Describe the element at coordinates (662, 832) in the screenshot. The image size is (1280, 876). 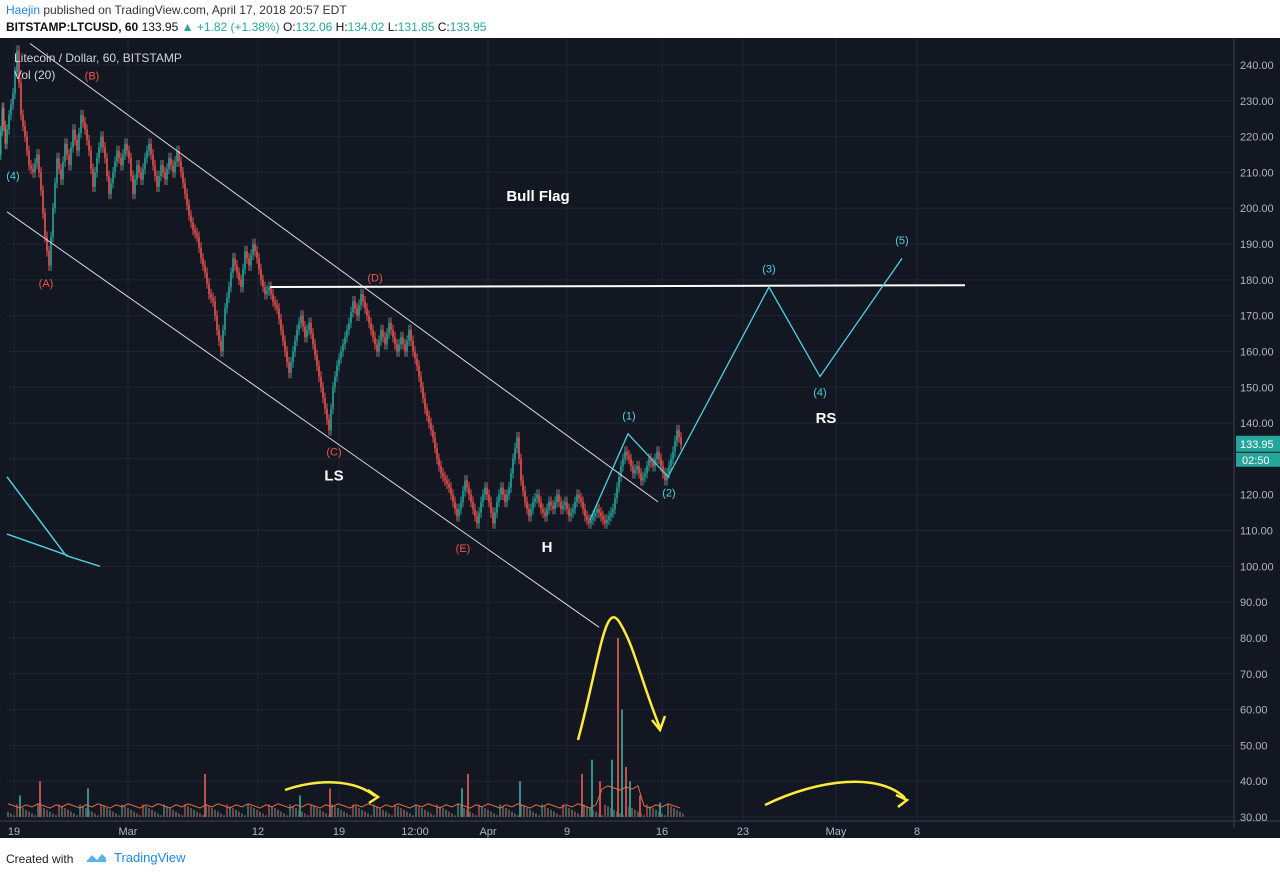
I see `time-tick-label: 16` at that location.